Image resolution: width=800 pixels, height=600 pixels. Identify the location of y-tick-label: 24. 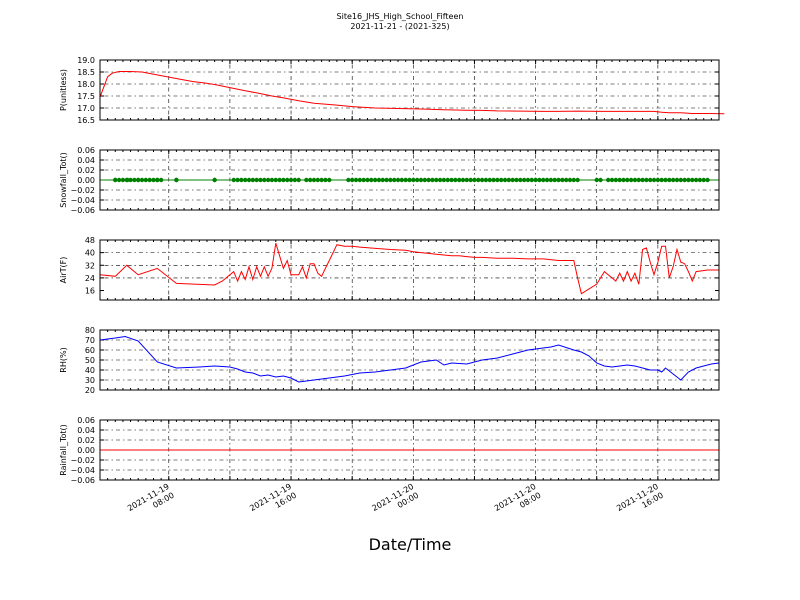
(90, 278).